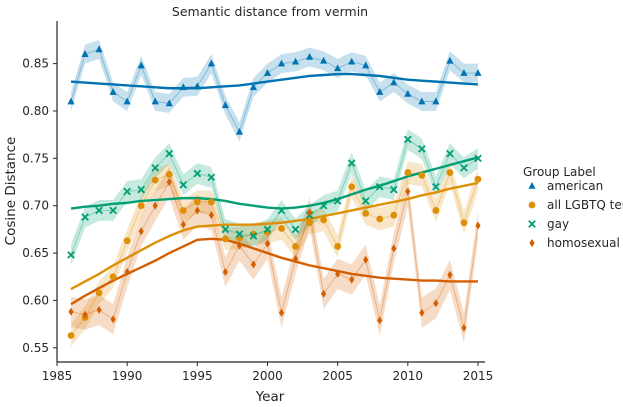 The image size is (623, 407). Describe the element at coordinates (267, 376) in the screenshot. I see `x-tick-label: 2000` at that location.